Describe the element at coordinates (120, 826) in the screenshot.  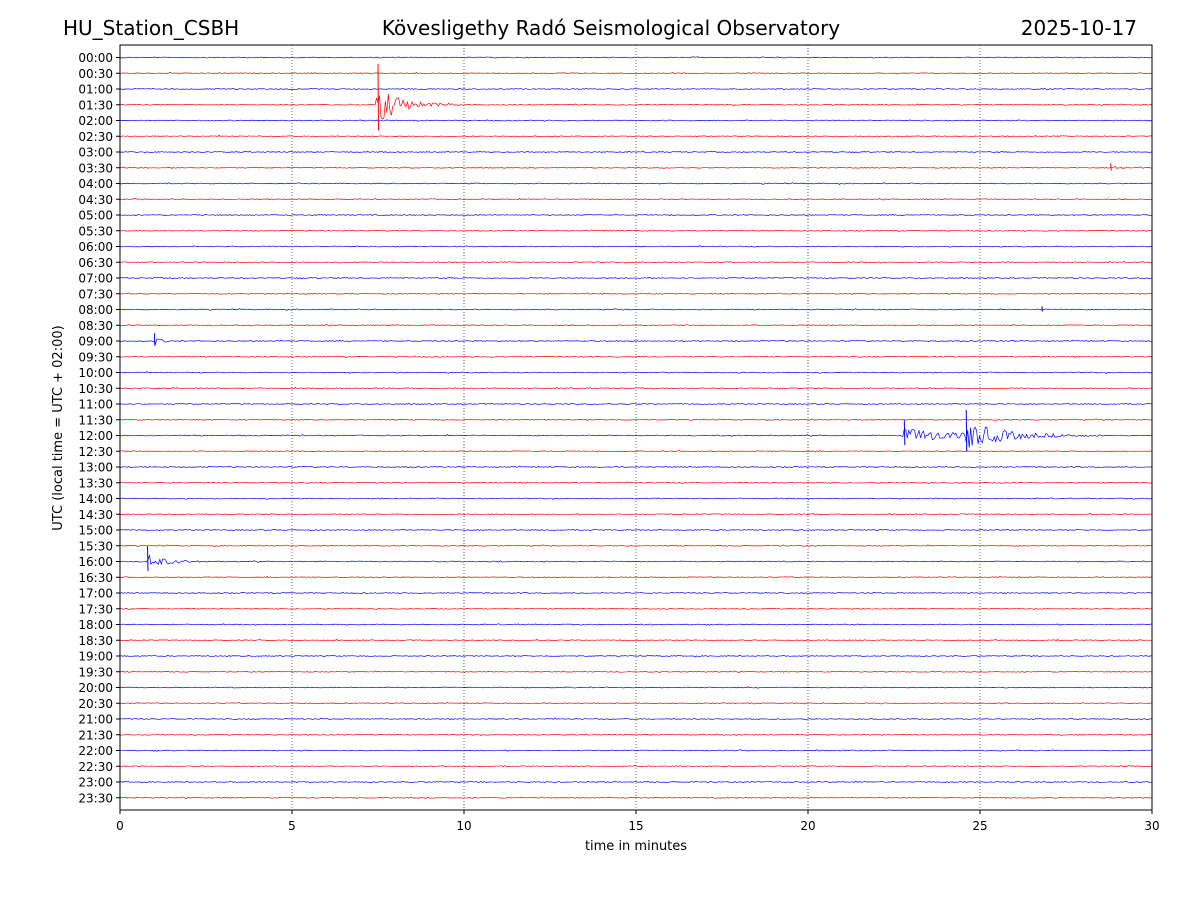
I see `x-tick-label: 0` at that location.